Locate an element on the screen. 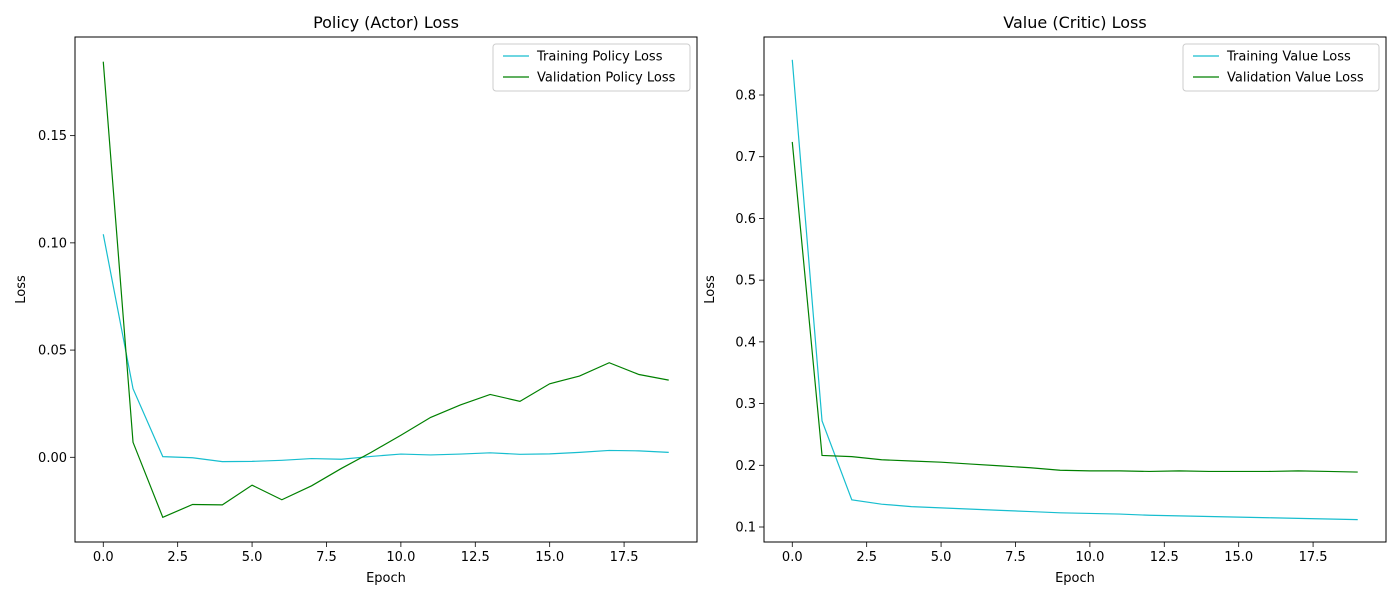 Image resolution: width=1400 pixels, height=600 pixels. policy-legend-box is located at coordinates (591, 67).